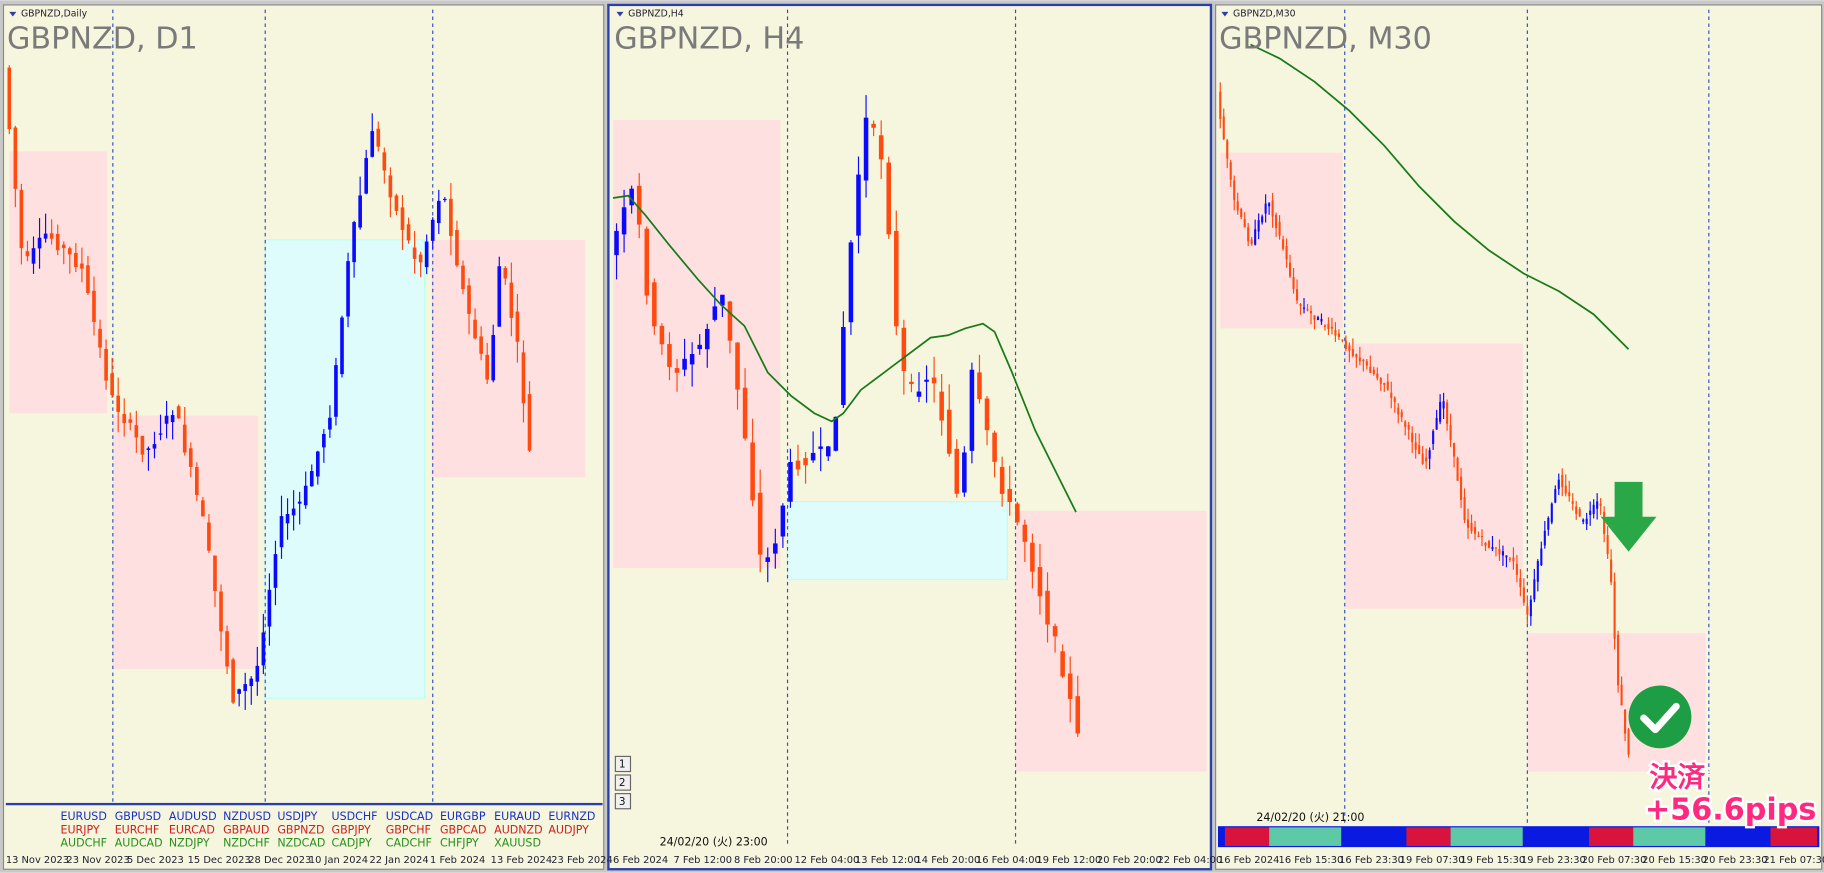  What do you see at coordinates (1264, 14) in the screenshot?
I see `chart-label: GBPNZD,M30` at bounding box center [1264, 14].